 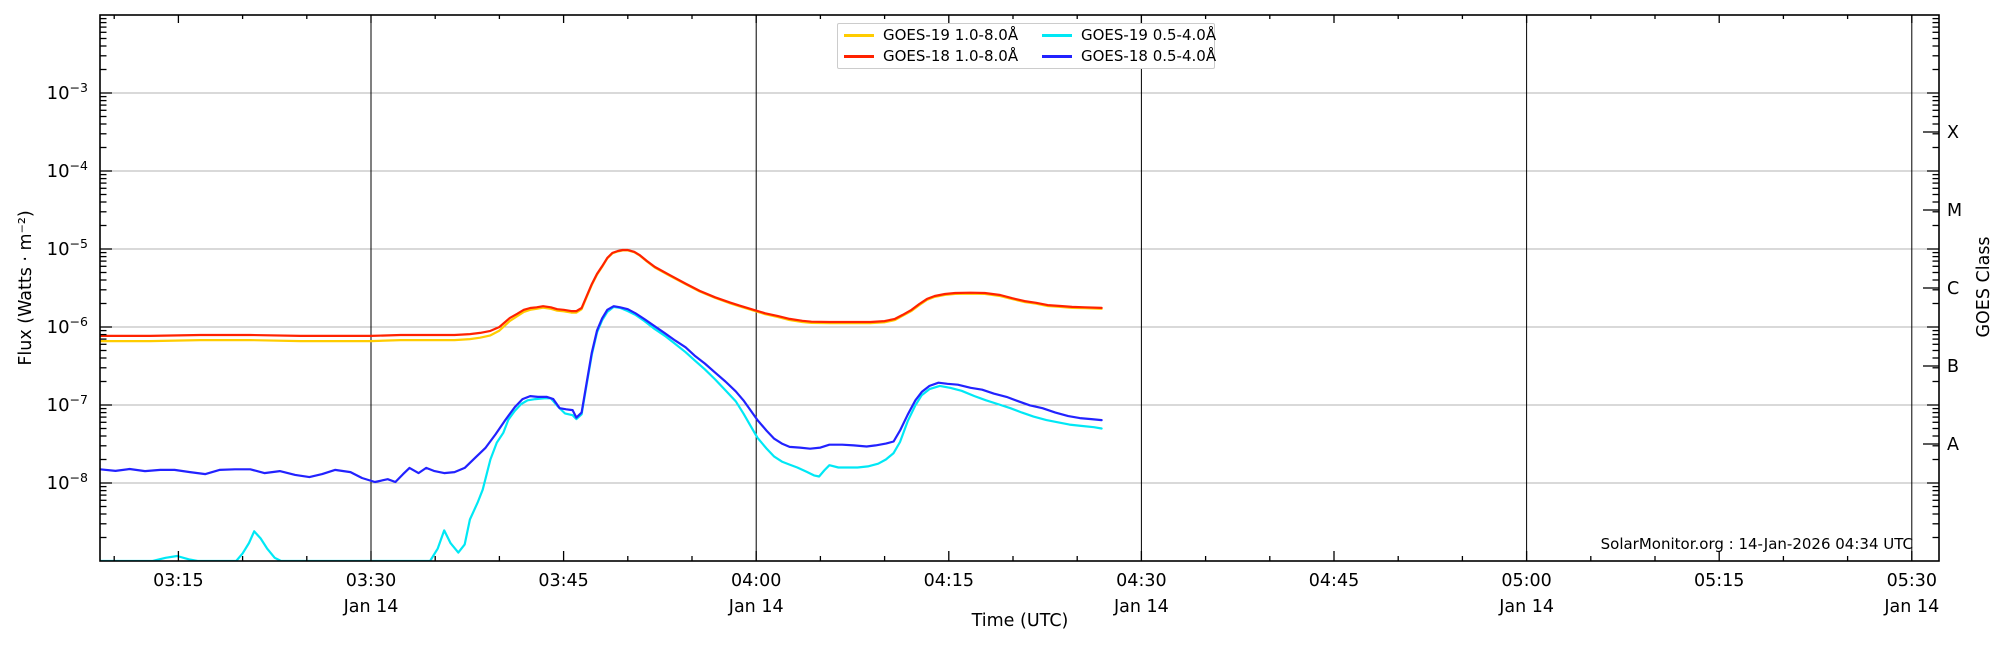 I want to click on svg-text: 05:30, so click(x=1912, y=581).